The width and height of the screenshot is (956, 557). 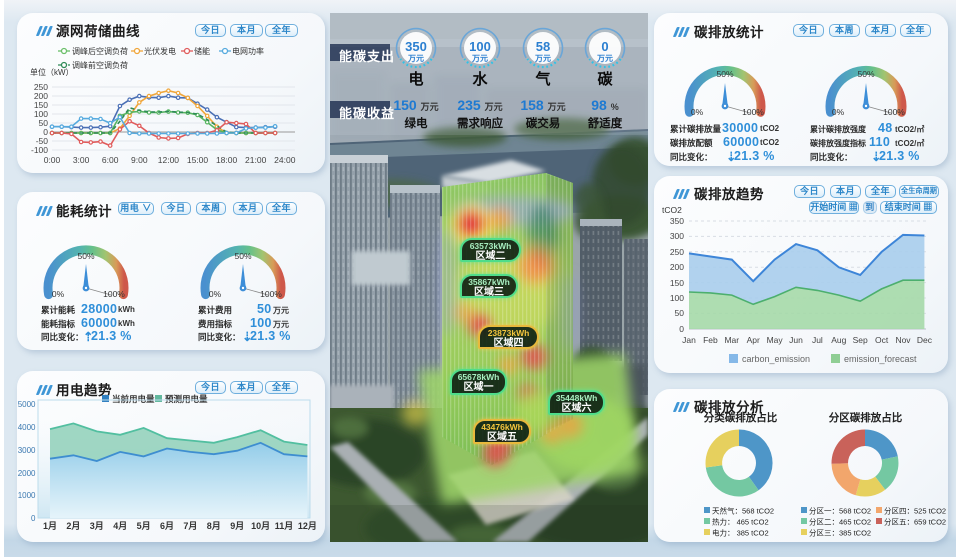 I want to click on svg-text: 9月, so click(x=237, y=526).